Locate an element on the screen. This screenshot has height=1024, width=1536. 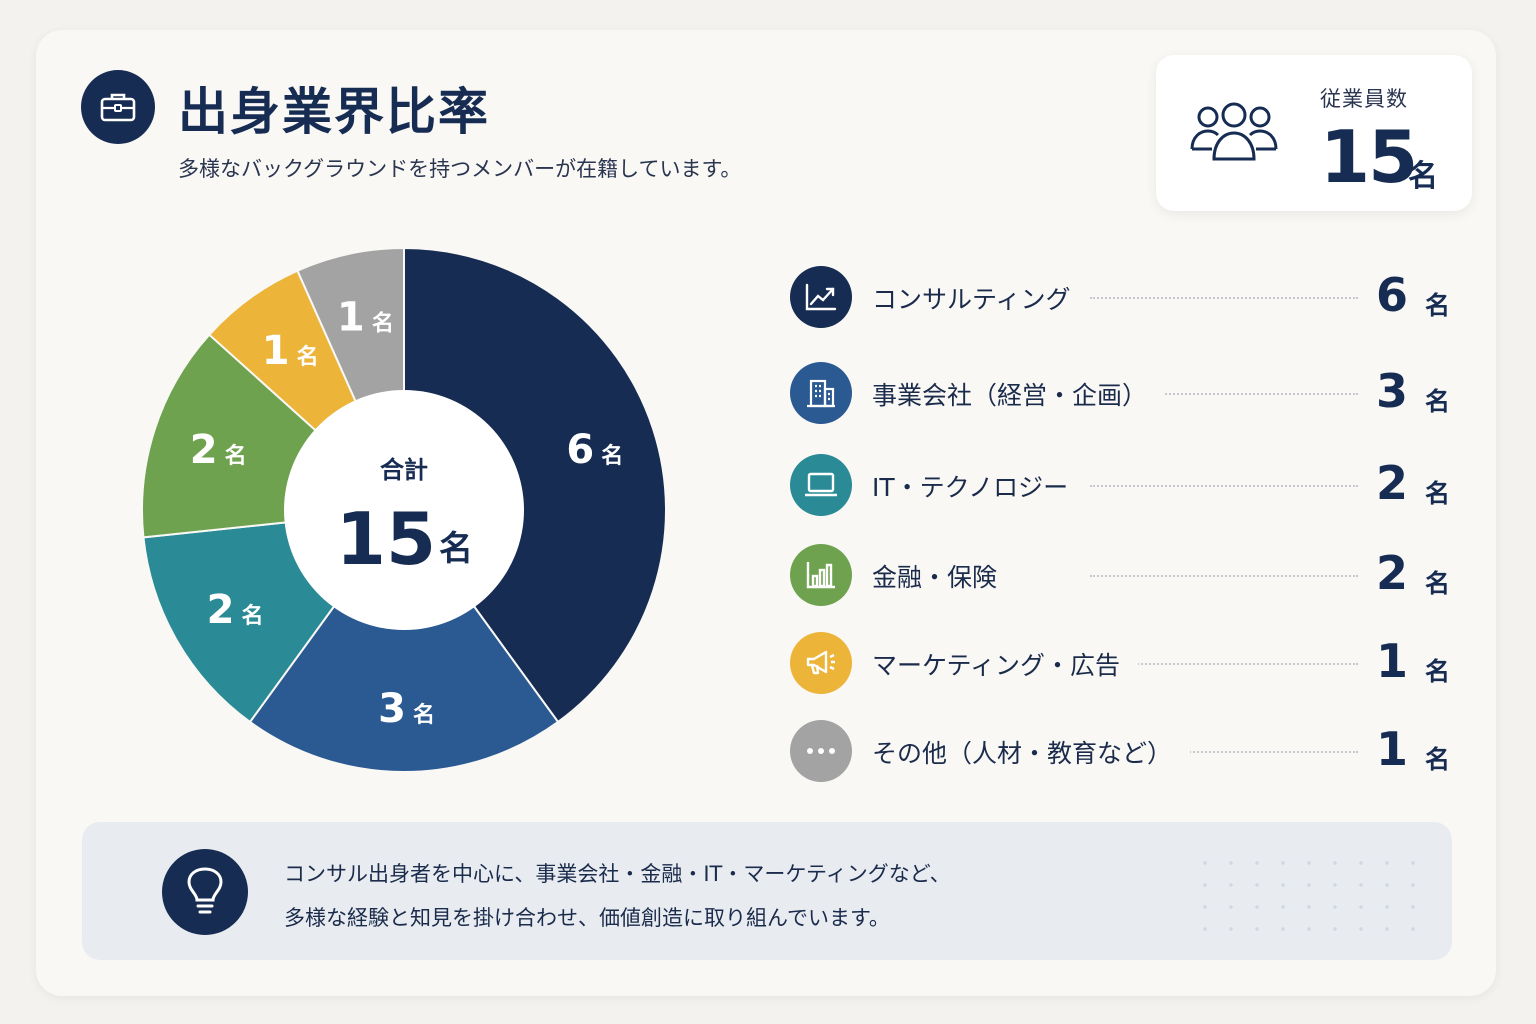
legend-label: IT・テクノロジー is located at coordinates (979, 486).